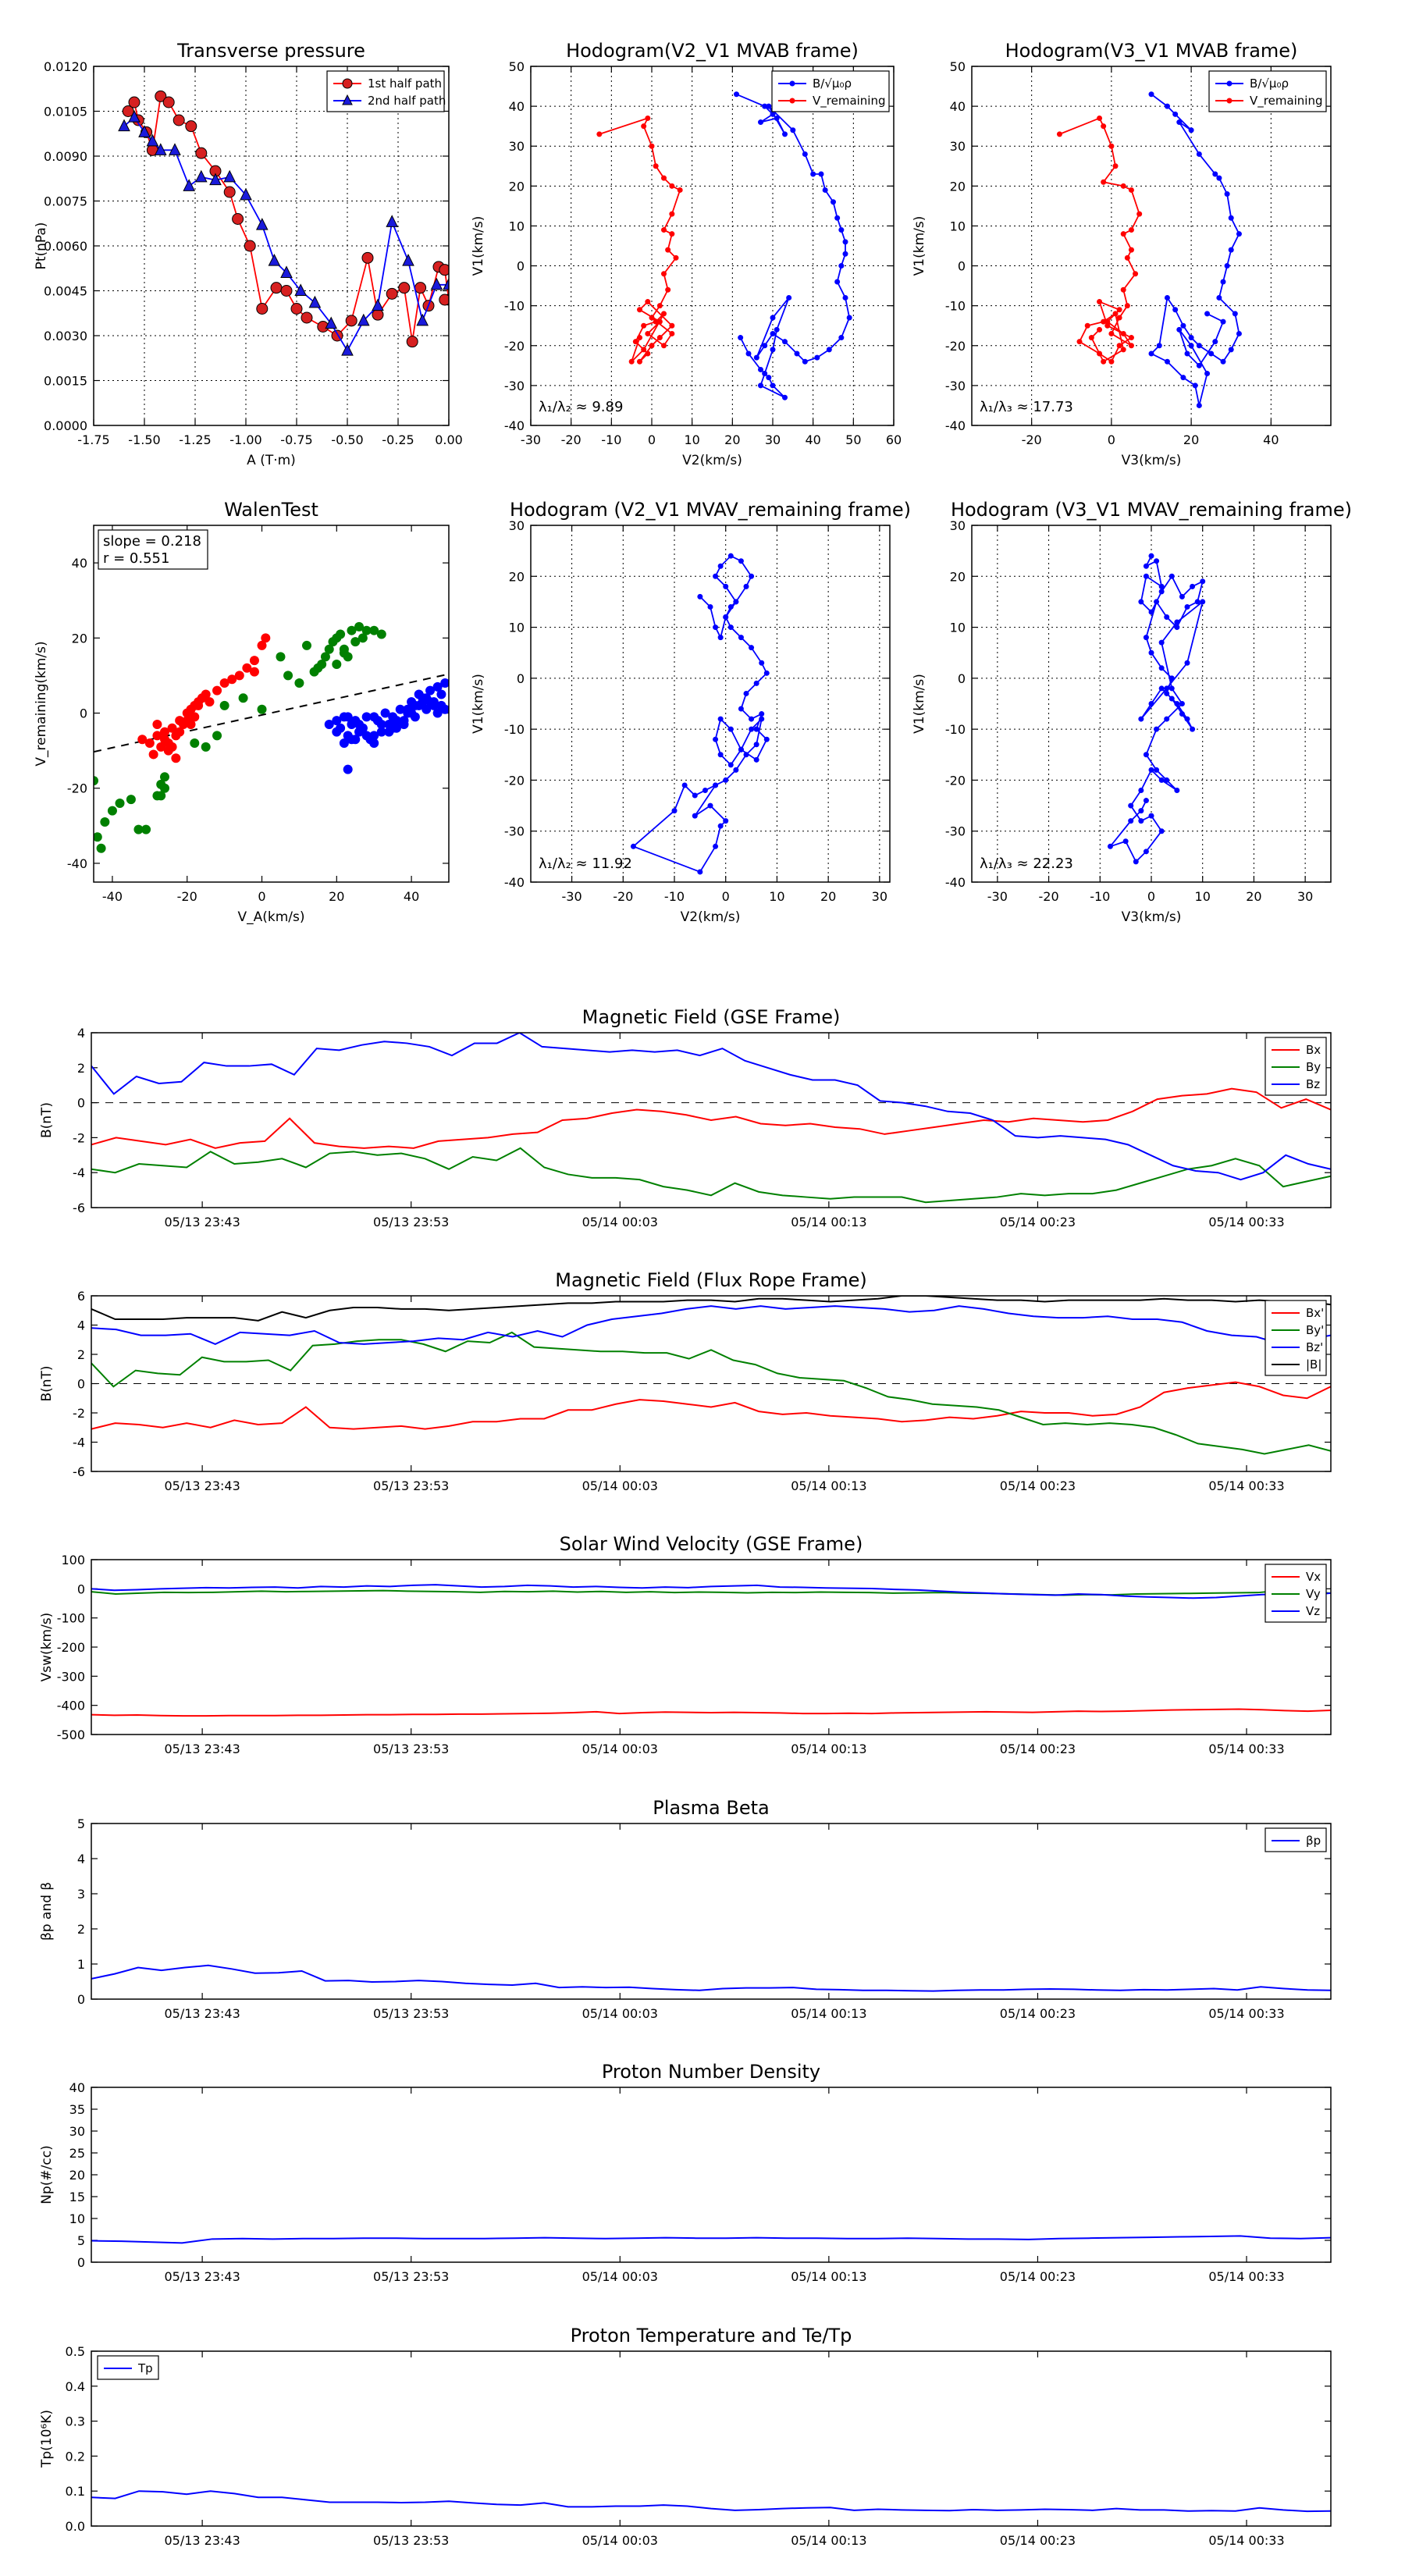  I want to click on x-tick-label: 20, so click(1253, 896).